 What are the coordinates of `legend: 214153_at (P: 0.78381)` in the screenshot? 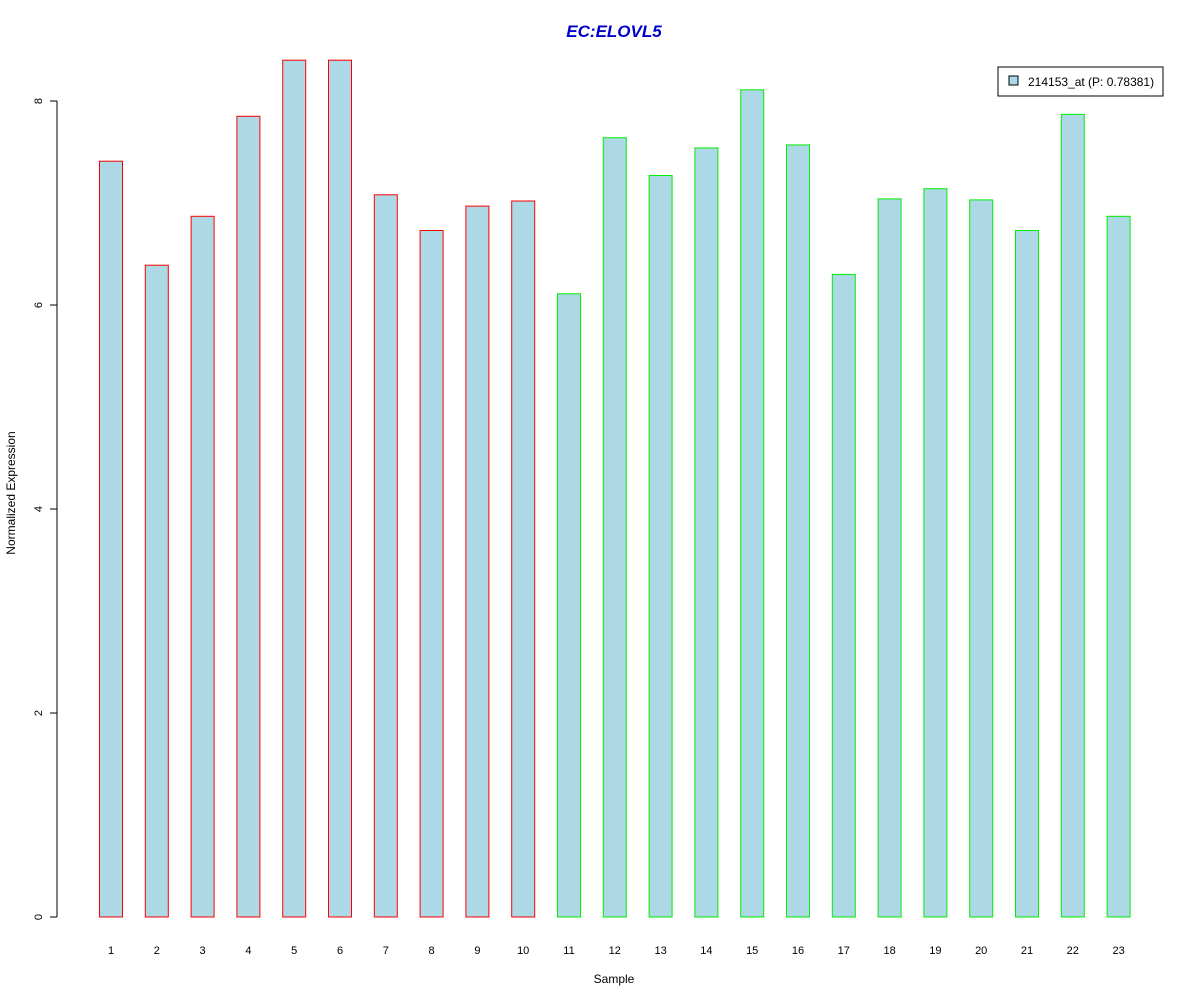 It's located at (1080, 81).